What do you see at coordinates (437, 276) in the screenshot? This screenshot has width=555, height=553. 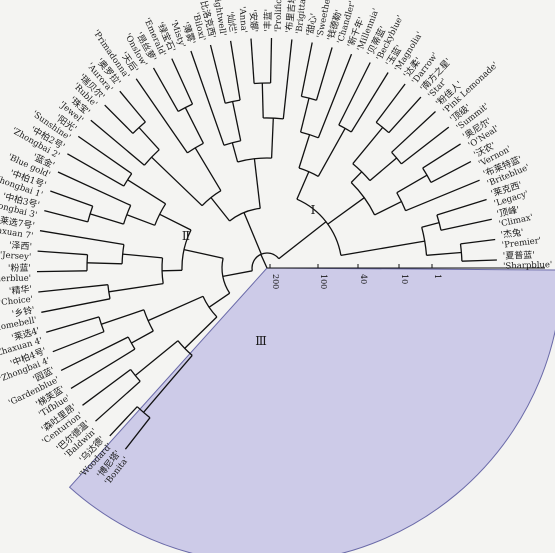 I see `scale-tick-label: 1` at bounding box center [437, 276].